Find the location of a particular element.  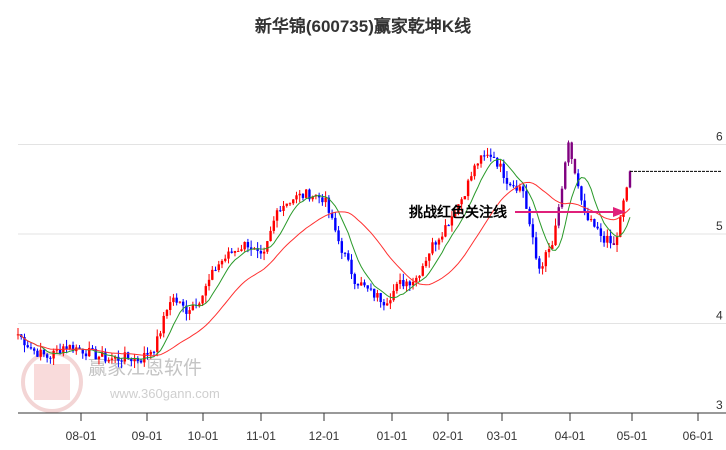

x-tick-label: 08-01 is located at coordinates (81, 436).